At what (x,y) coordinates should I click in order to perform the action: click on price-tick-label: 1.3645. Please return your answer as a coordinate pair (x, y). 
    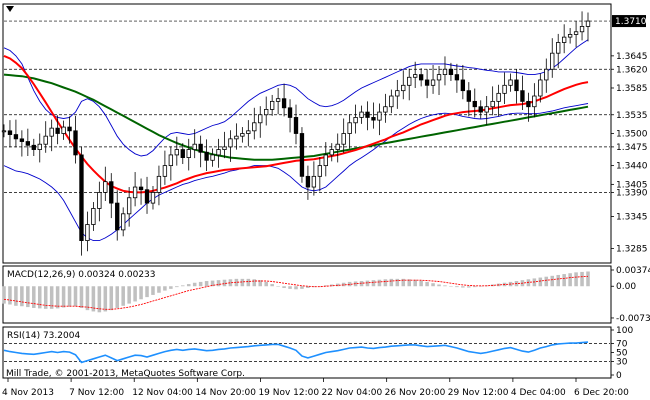
    Looking at the image, I should click on (632, 57).